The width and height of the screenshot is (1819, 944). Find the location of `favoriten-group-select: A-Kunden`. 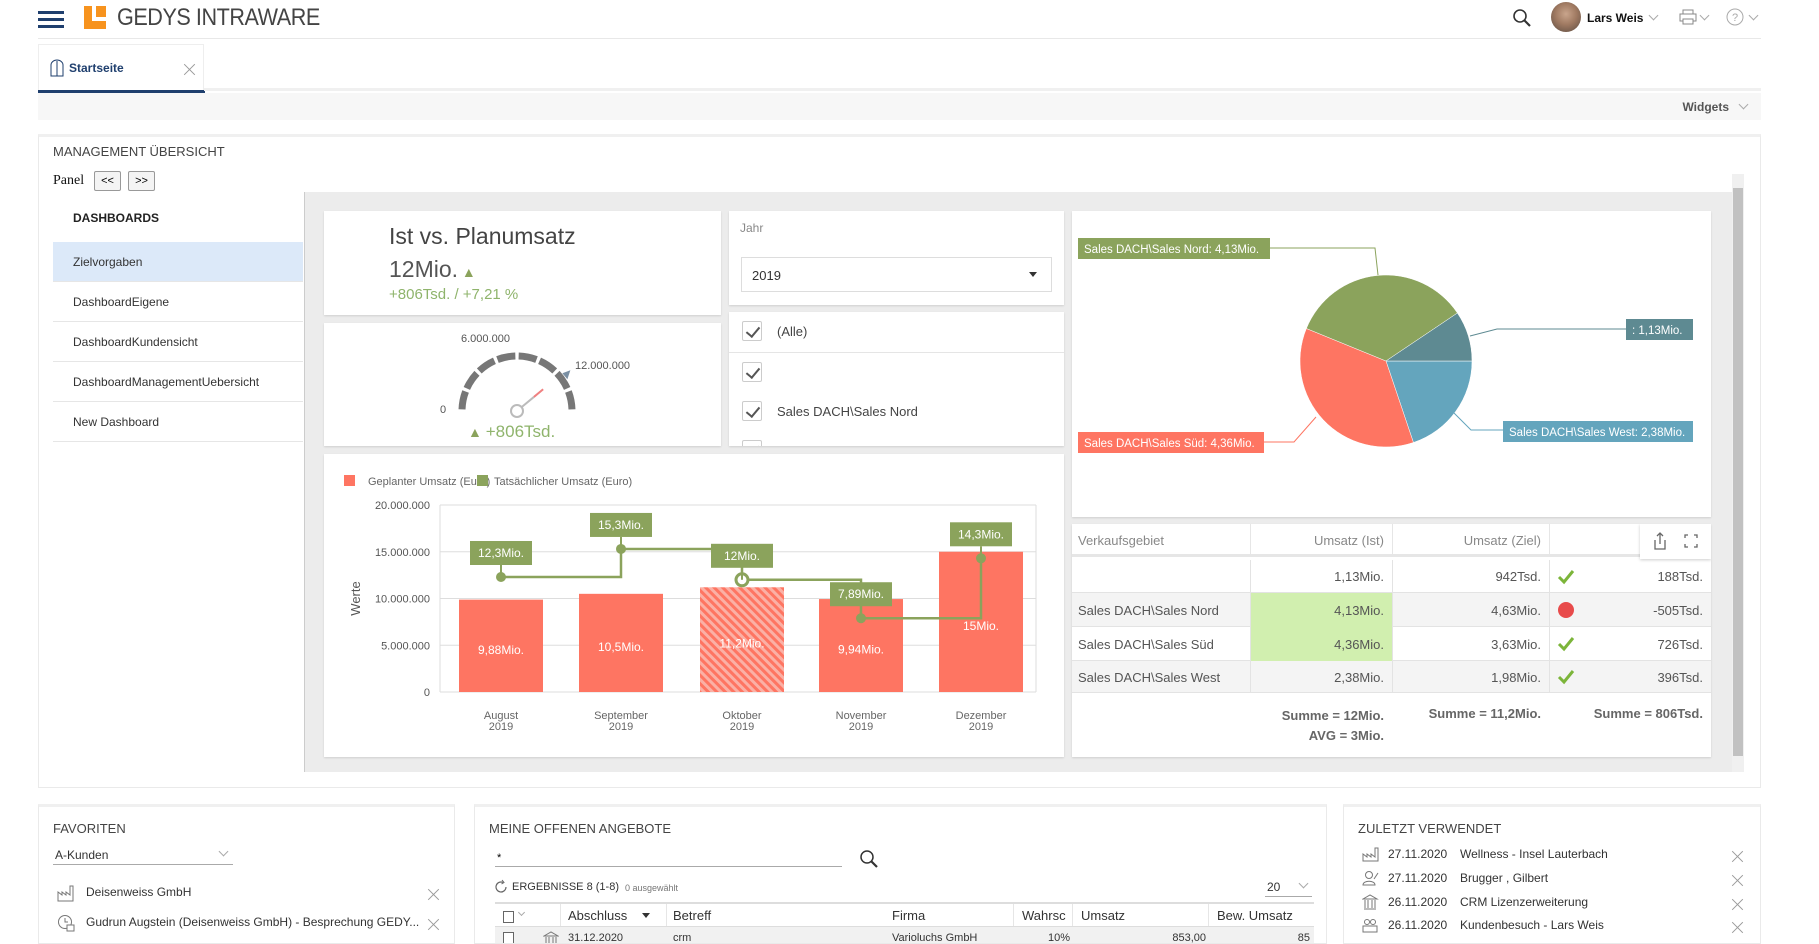

favoriten-group-select: A-Kunden is located at coordinates (143, 855).